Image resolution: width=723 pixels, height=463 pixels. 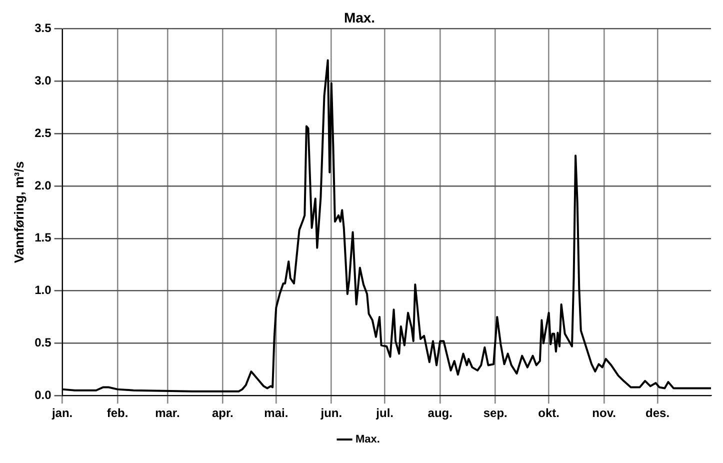 I want to click on chart-title: Max., so click(x=360, y=17).